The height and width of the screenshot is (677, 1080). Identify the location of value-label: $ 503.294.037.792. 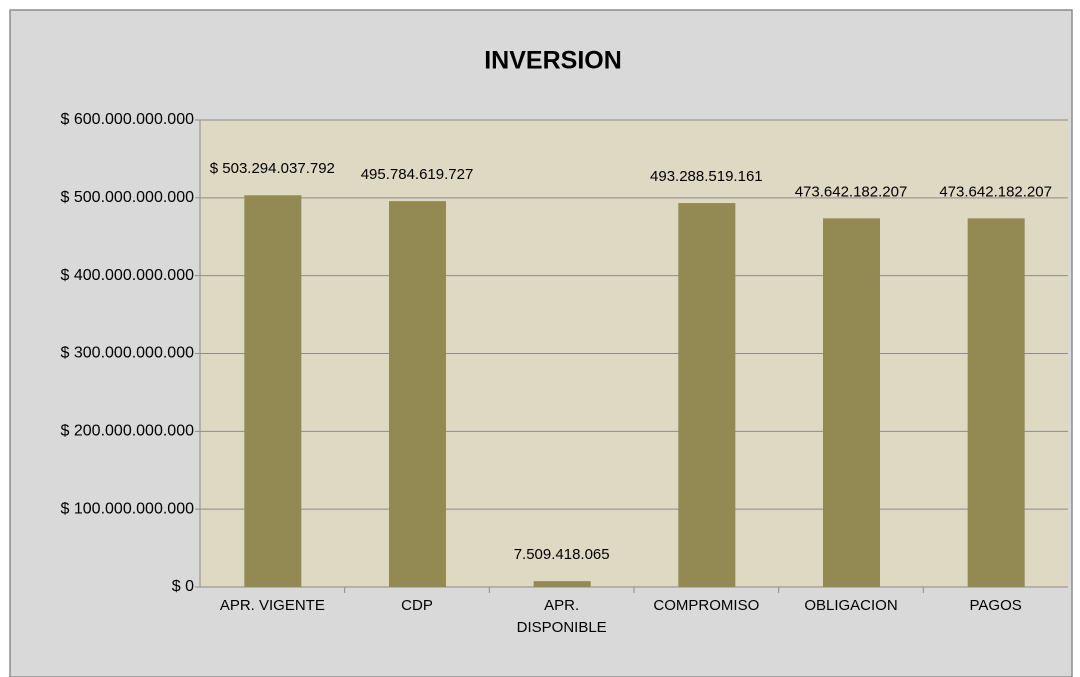
(272, 168).